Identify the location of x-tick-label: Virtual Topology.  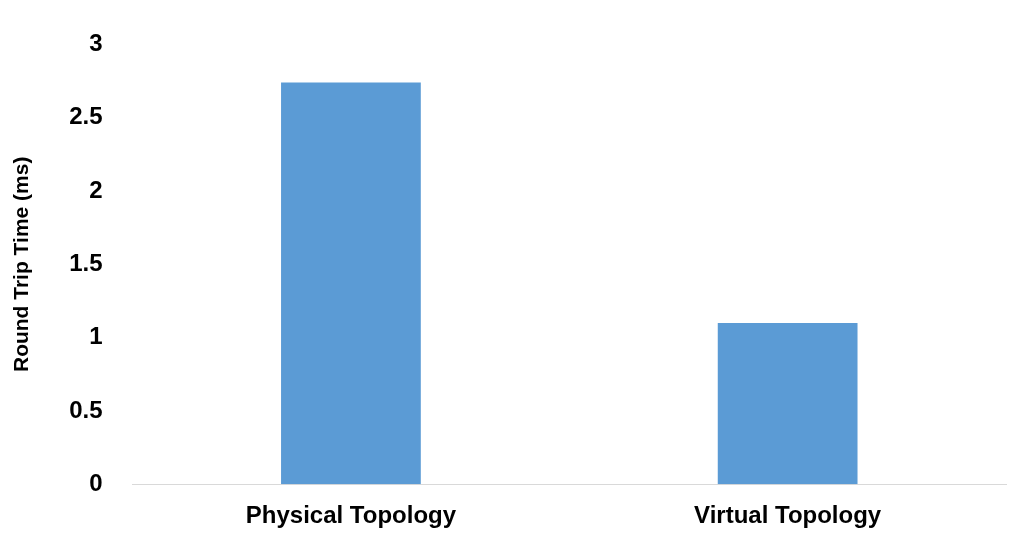
(788, 515).